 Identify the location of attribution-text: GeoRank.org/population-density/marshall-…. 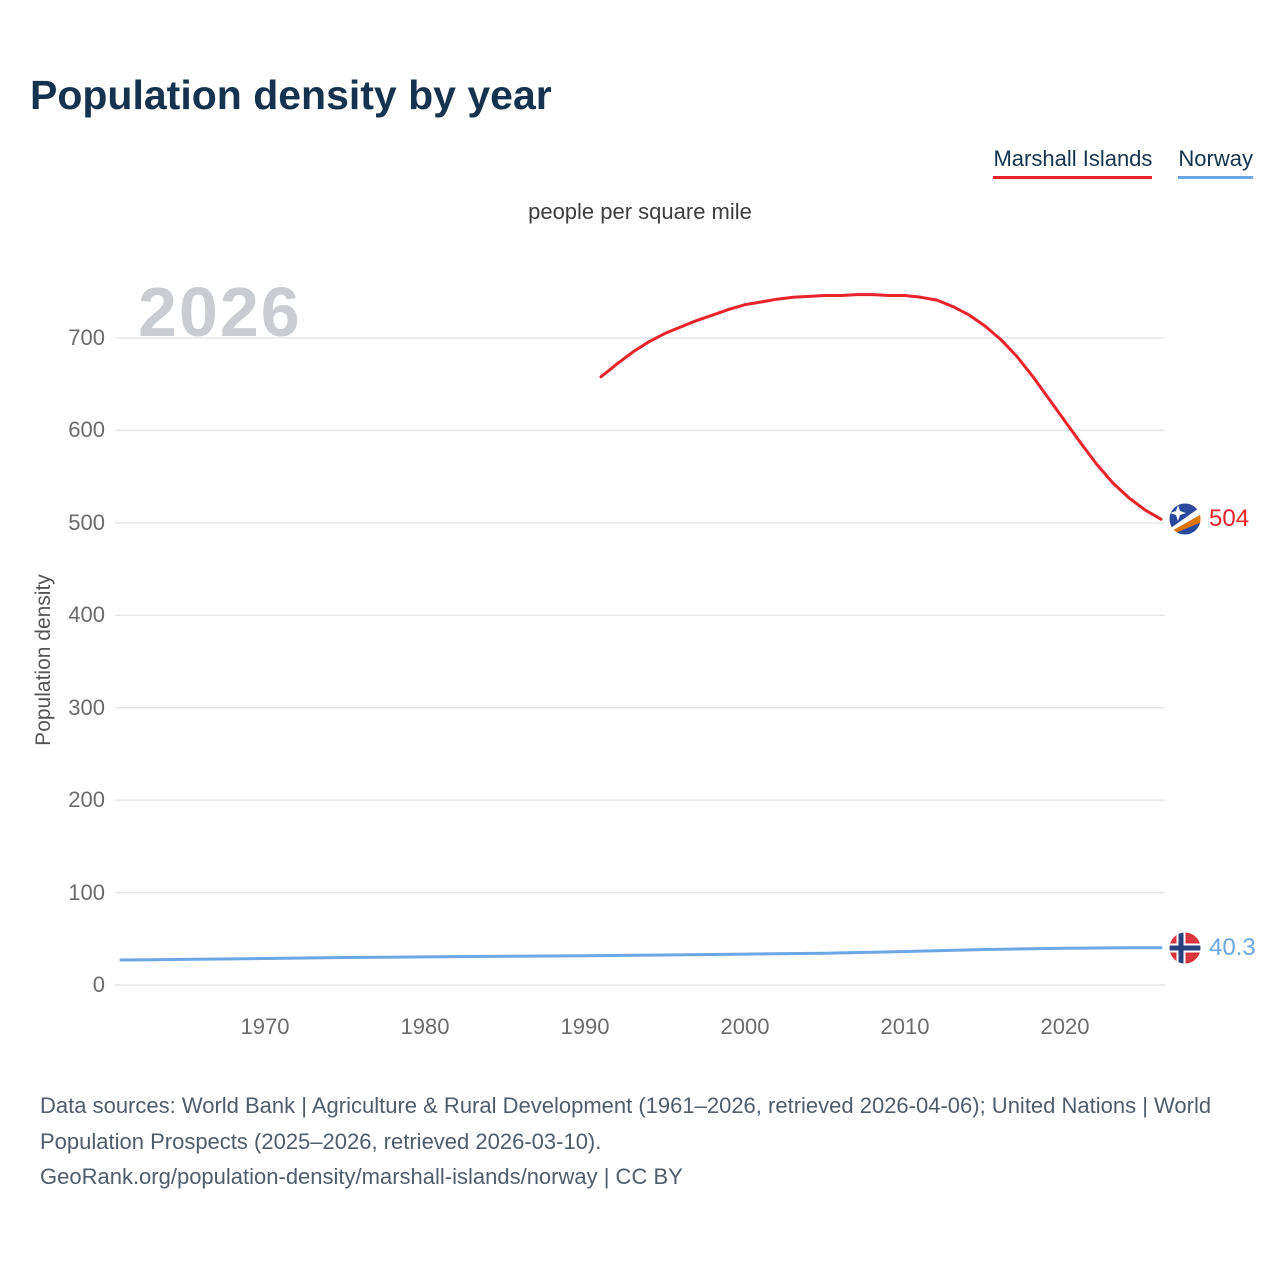
(361, 1177).